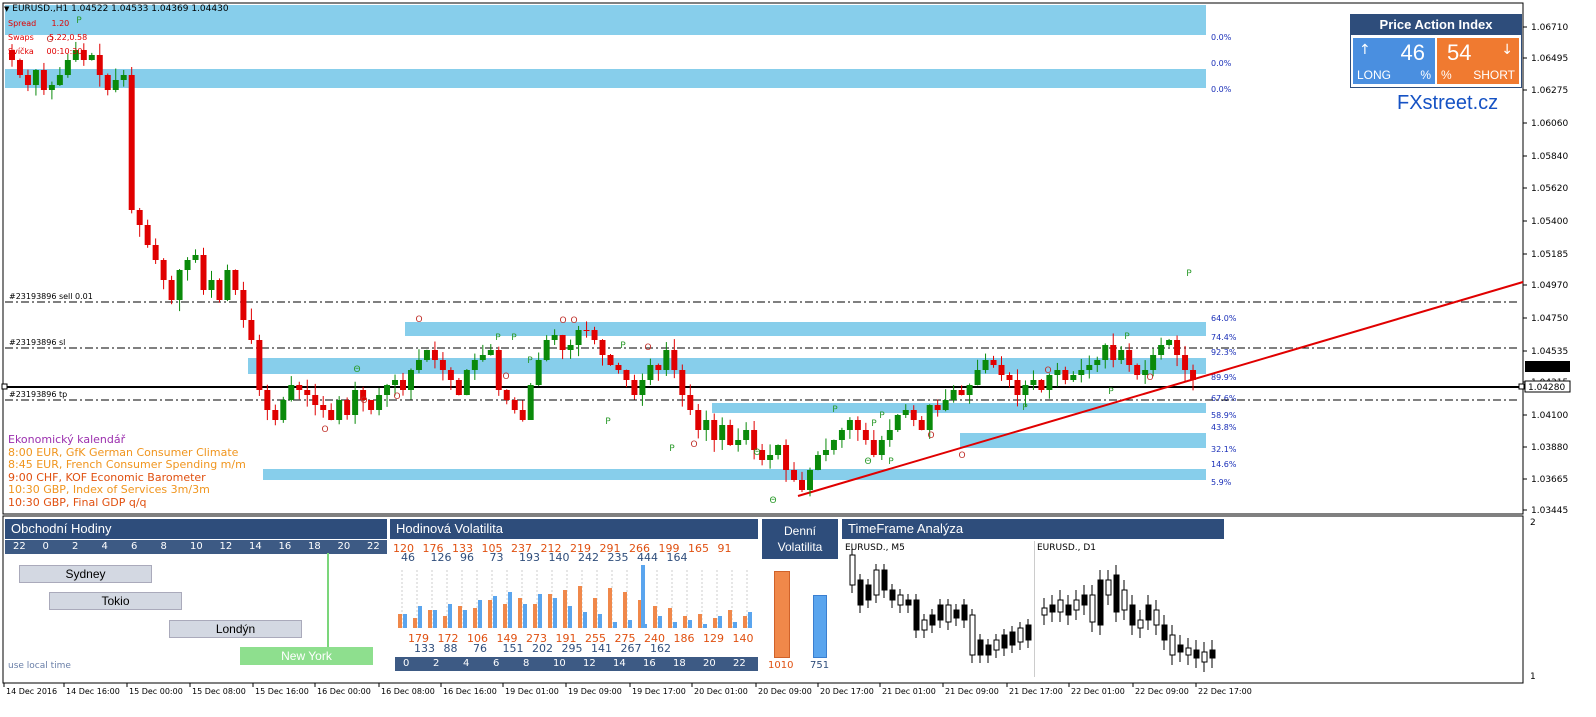 This screenshot has width=1596, height=717. Describe the element at coordinates (466, 663) in the screenshot. I see `hour-label: 4` at that location.